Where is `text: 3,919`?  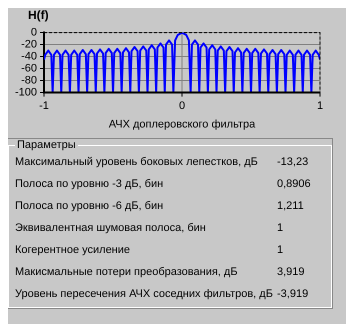 text: 3,919 is located at coordinates (291, 272).